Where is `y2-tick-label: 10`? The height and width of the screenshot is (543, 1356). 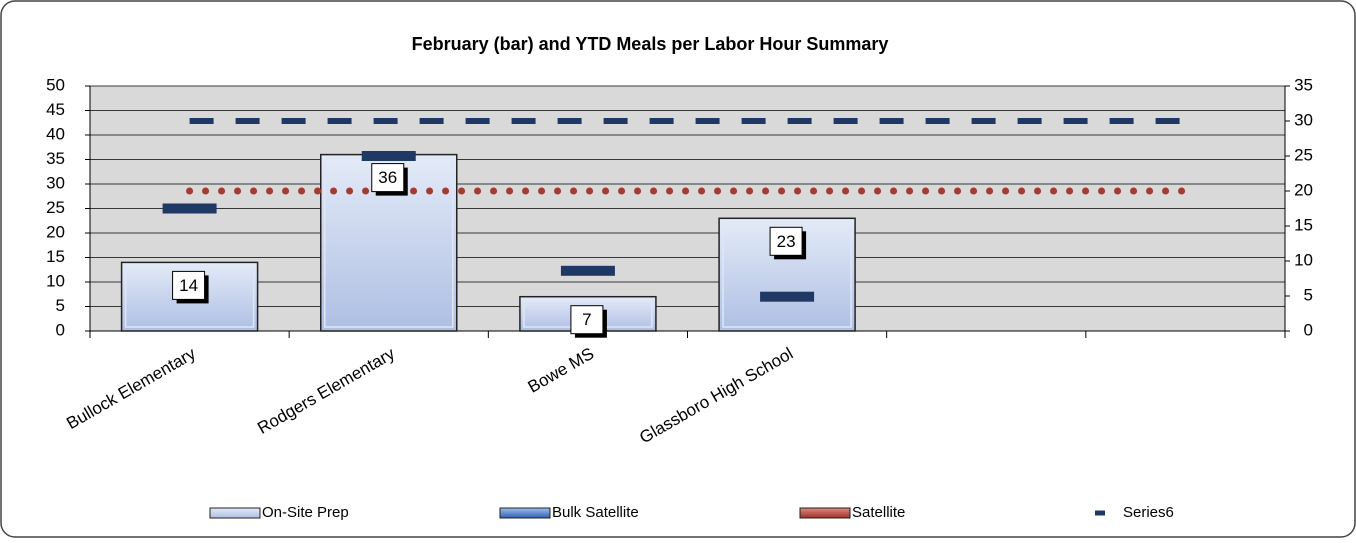 y2-tick-label: 10 is located at coordinates (1303, 259).